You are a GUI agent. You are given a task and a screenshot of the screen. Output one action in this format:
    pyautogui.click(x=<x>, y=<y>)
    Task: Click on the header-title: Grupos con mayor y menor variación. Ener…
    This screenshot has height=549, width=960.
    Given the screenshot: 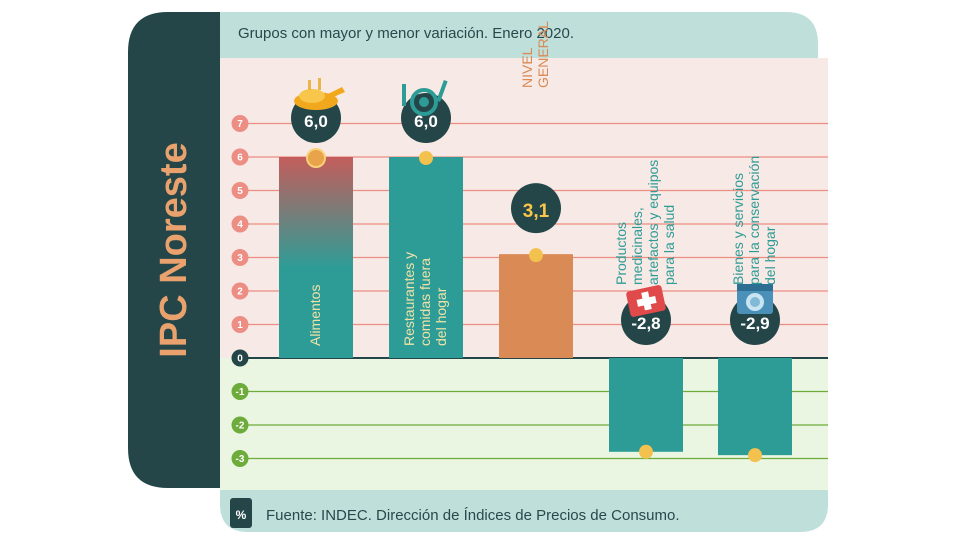 What is the action you would take?
    pyautogui.click(x=406, y=33)
    